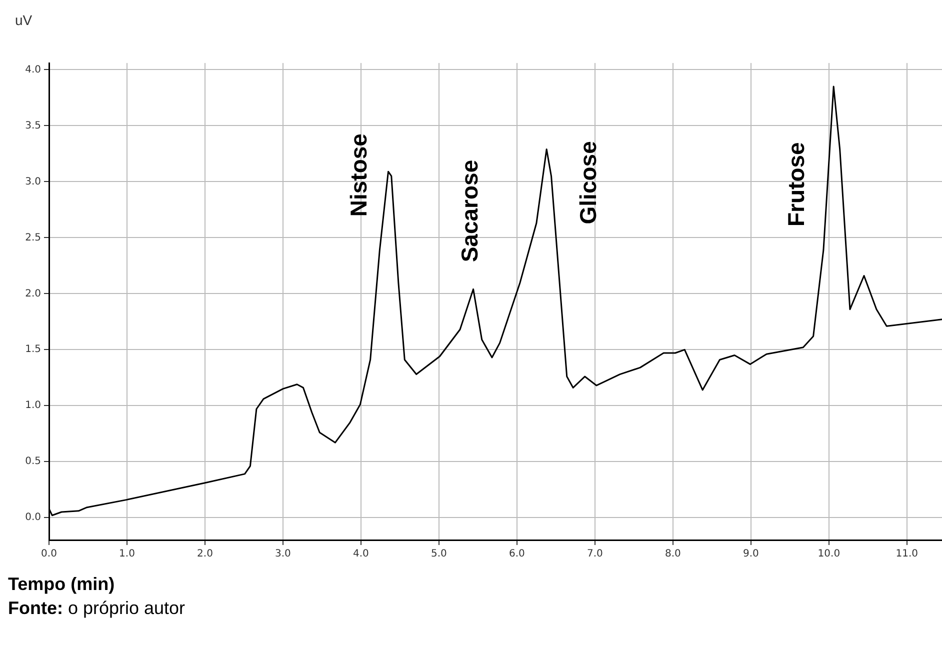 This screenshot has width=942, height=652. What do you see at coordinates (127, 554) in the screenshot?
I see `x-tick-label: 1.0` at bounding box center [127, 554].